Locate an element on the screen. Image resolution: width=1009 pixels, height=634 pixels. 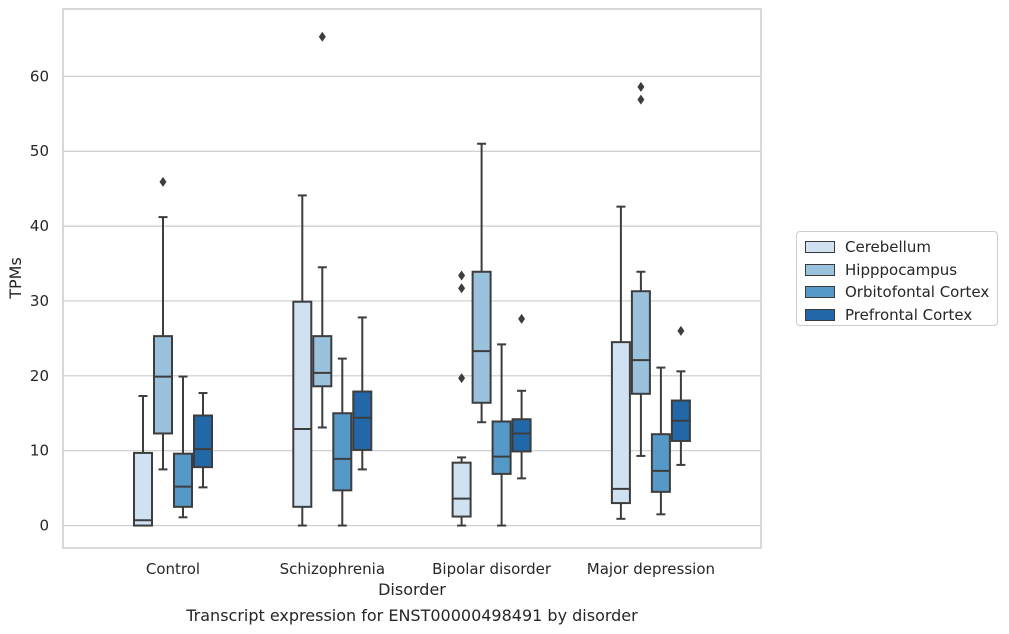
legend-item-orbitofrontal: Orbitofontal Cortex is located at coordinates (901, 292).